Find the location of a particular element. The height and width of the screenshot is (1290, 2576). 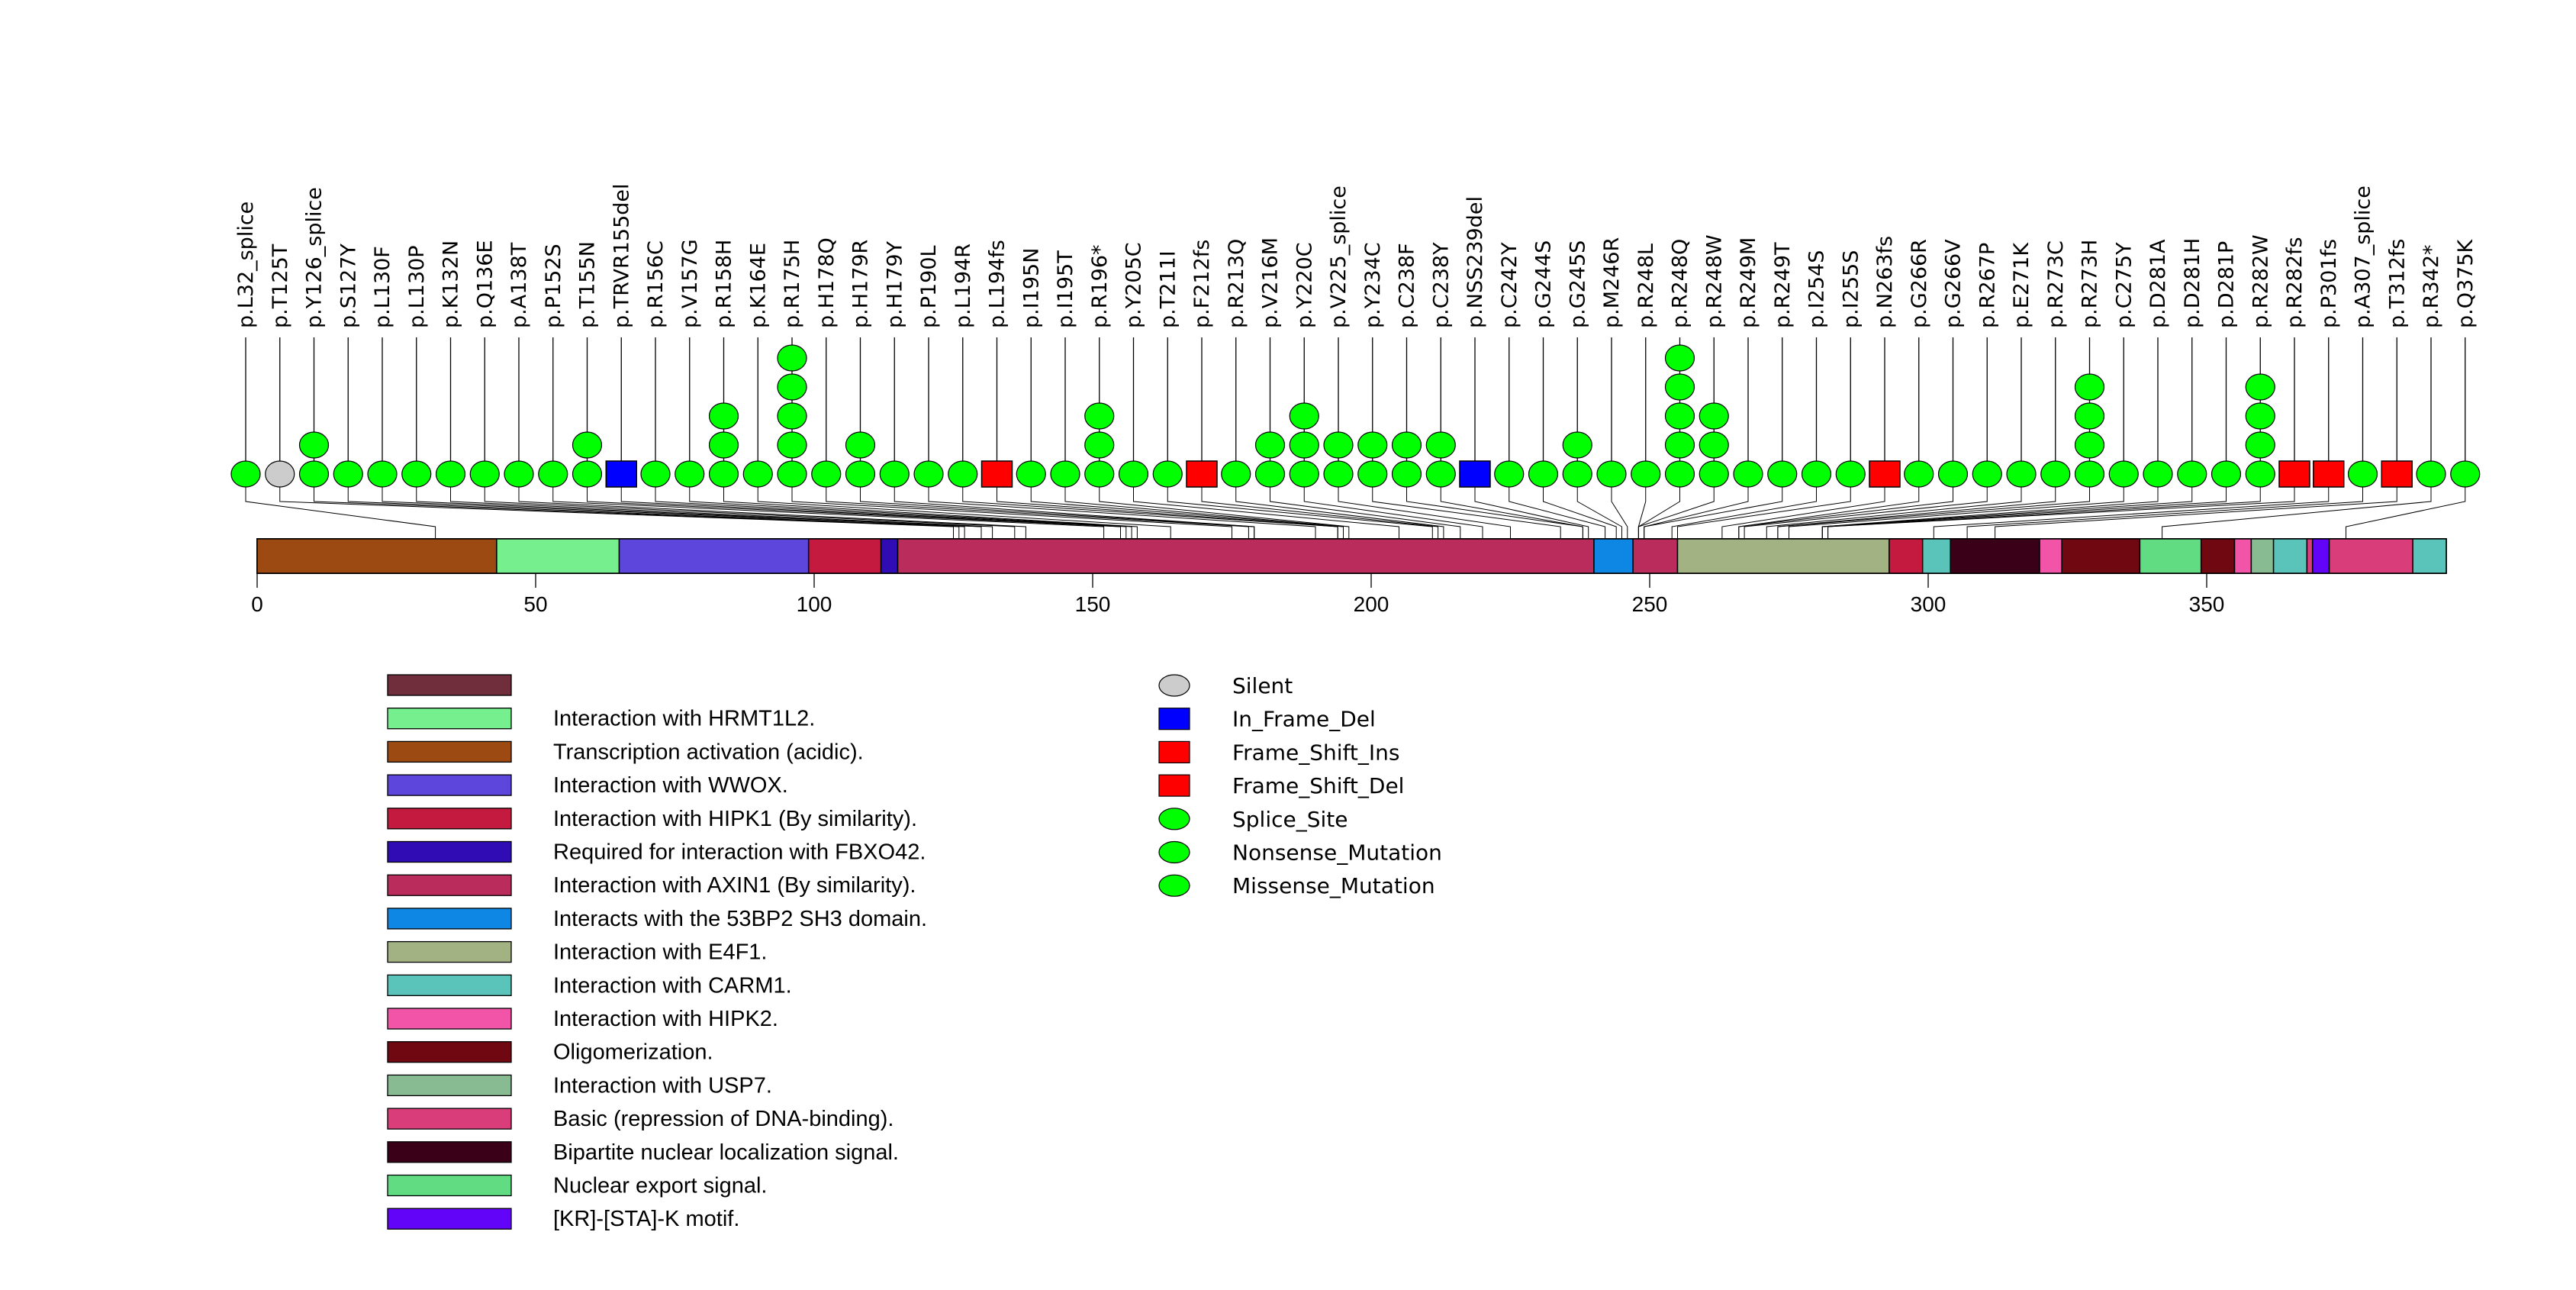

protein-bar is located at coordinates (1351, 556).